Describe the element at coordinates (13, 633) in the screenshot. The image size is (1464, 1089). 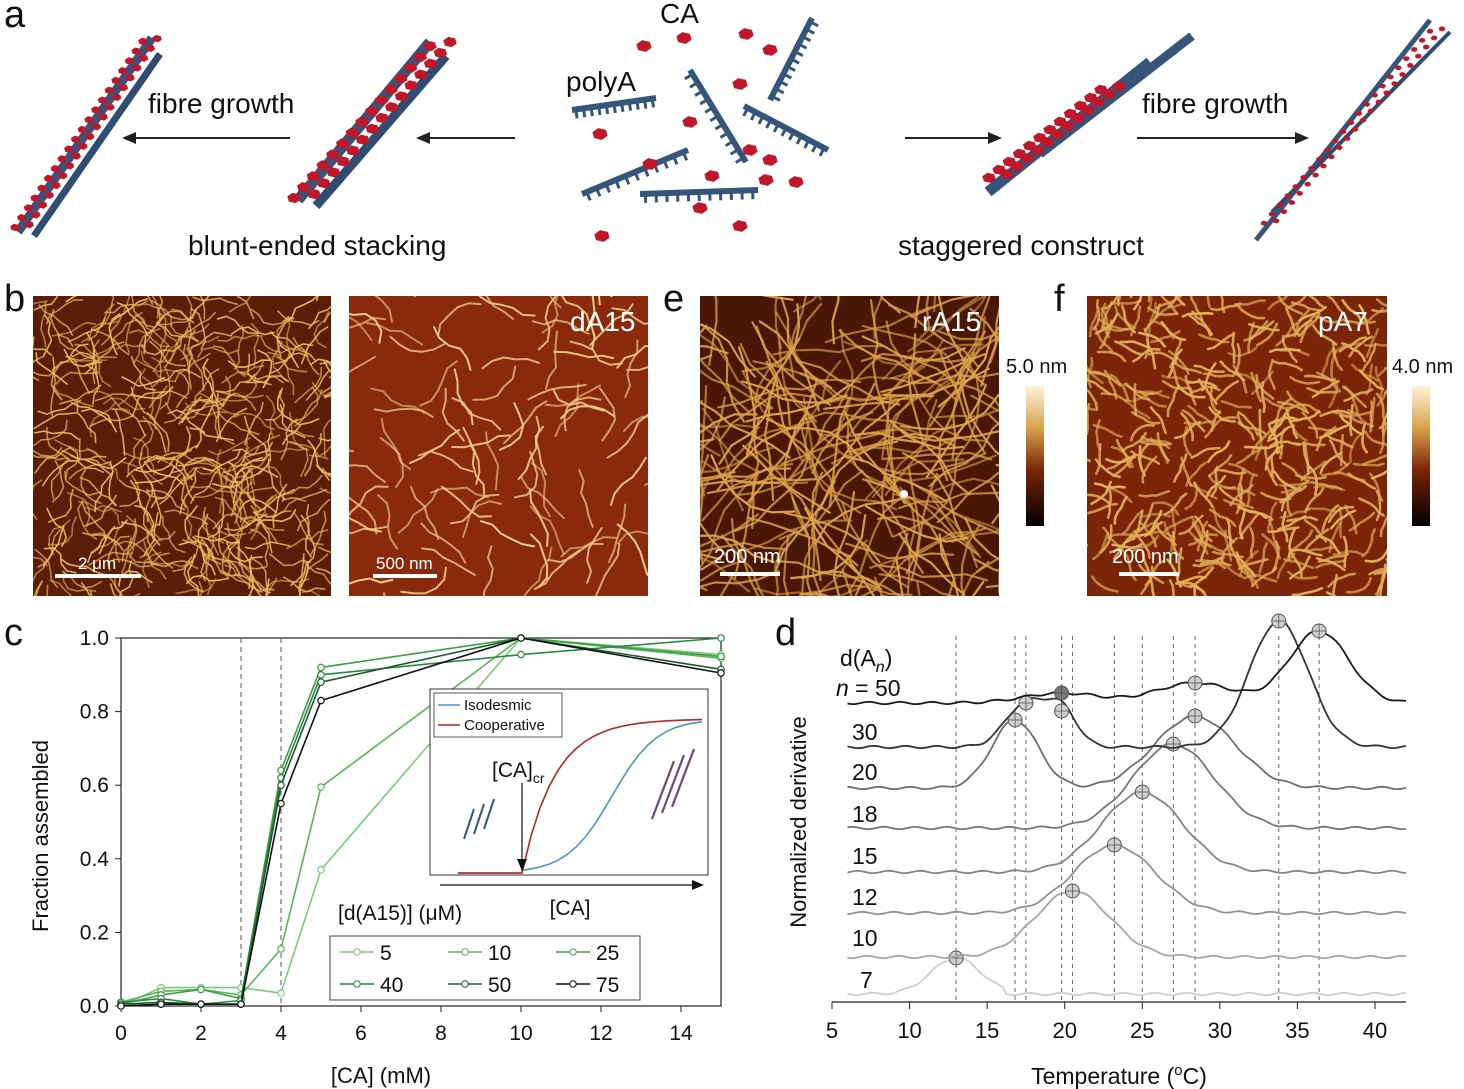
I see `panel-label-c: c` at that location.